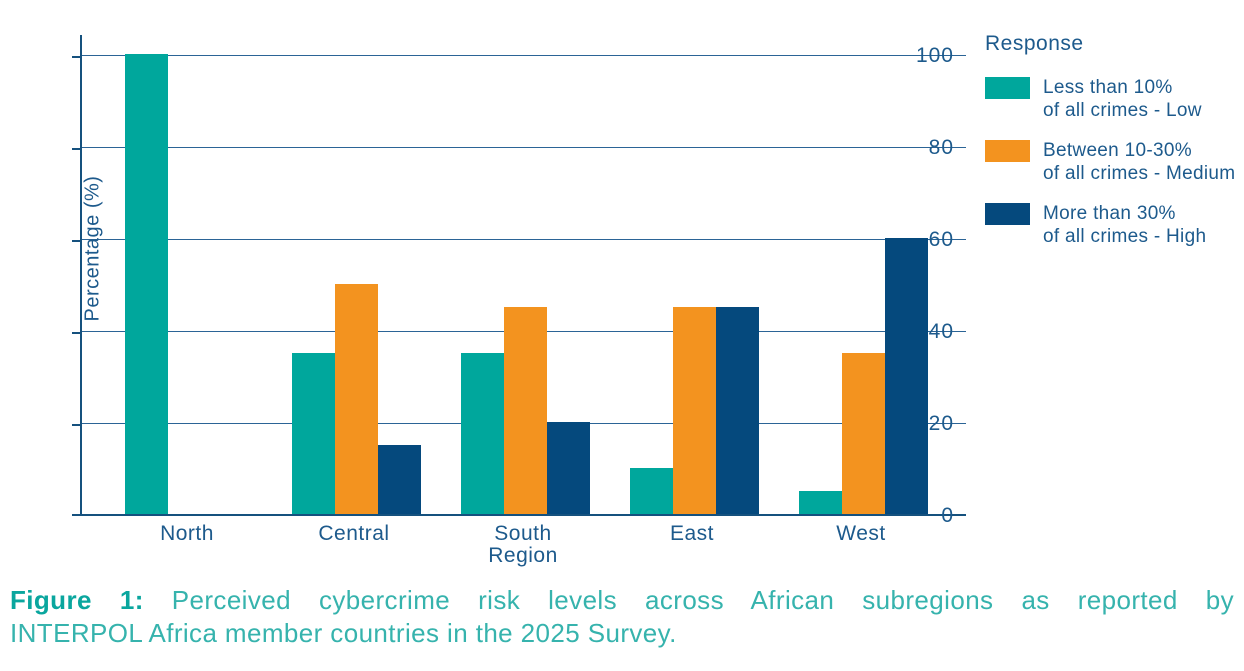 This screenshot has height=671, width=1244. Describe the element at coordinates (354, 533) in the screenshot. I see `x-tick-label-central: Central` at that location.